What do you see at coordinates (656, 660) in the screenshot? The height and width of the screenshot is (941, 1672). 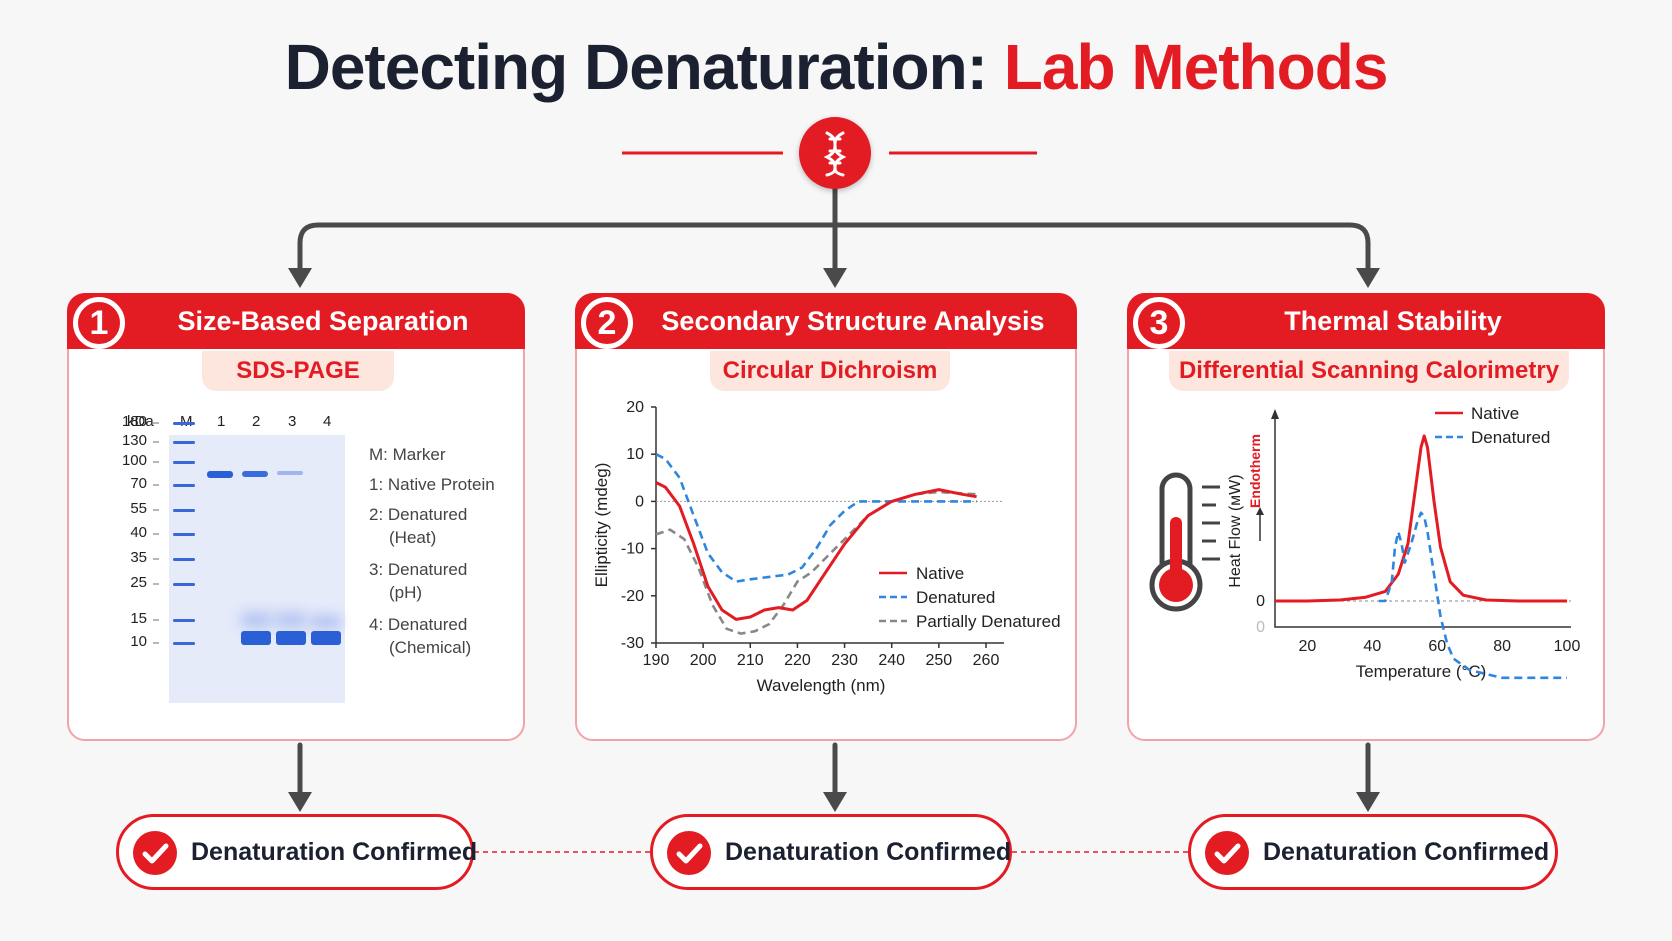 I see `x-tick-label: 190` at bounding box center [656, 660].